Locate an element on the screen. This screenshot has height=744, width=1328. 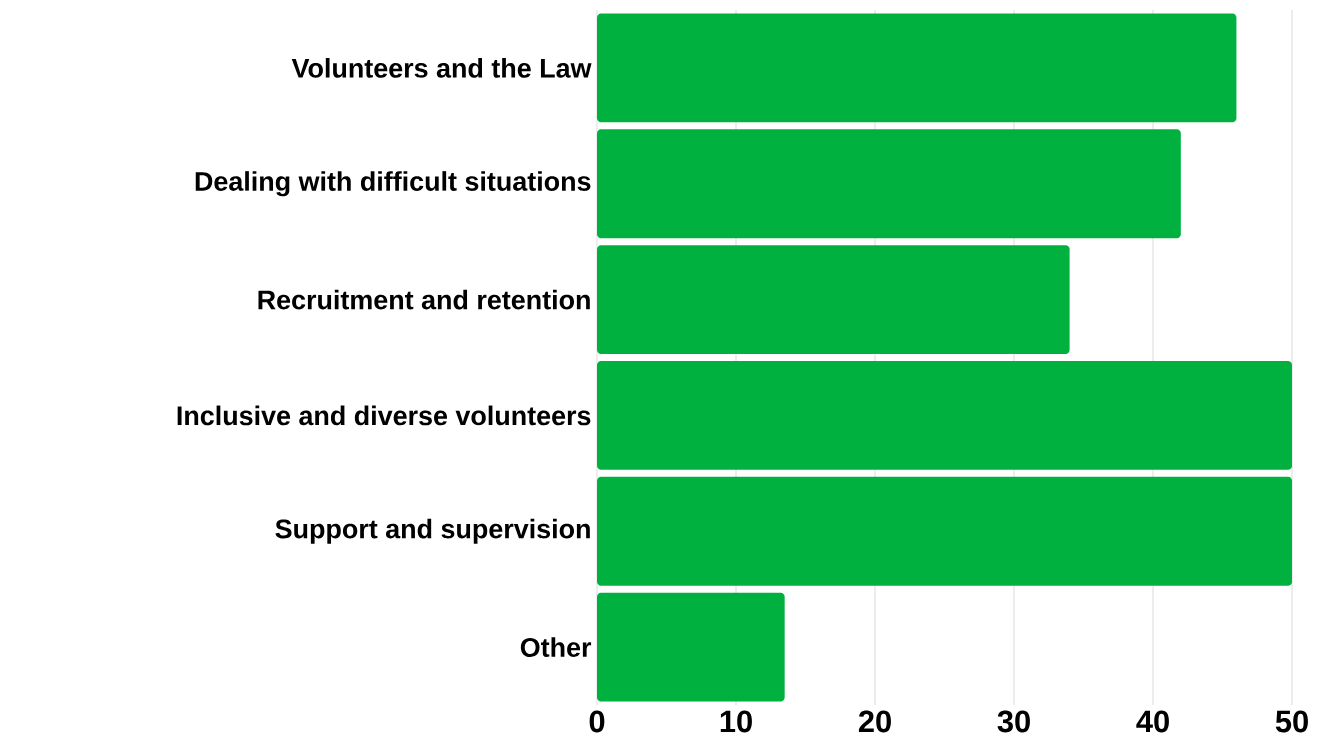
y-tick-label: Dealing with difficult situations is located at coordinates (393, 184).